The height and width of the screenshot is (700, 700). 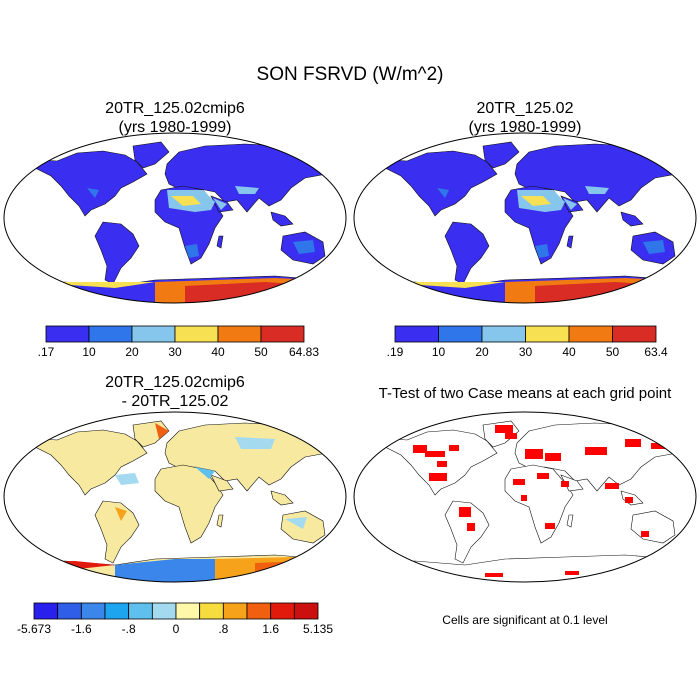 I want to click on colorbar-1-tick-label: 20, so click(x=132, y=352).